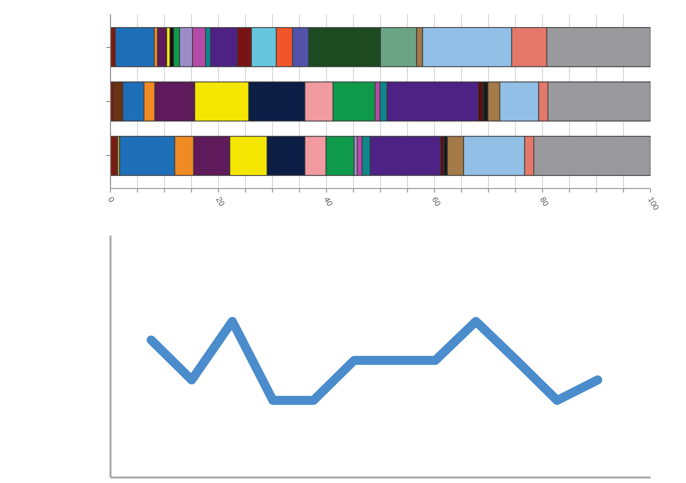  Describe the element at coordinates (544, 202) in the screenshot. I see `x-tick-label: 80` at that location.